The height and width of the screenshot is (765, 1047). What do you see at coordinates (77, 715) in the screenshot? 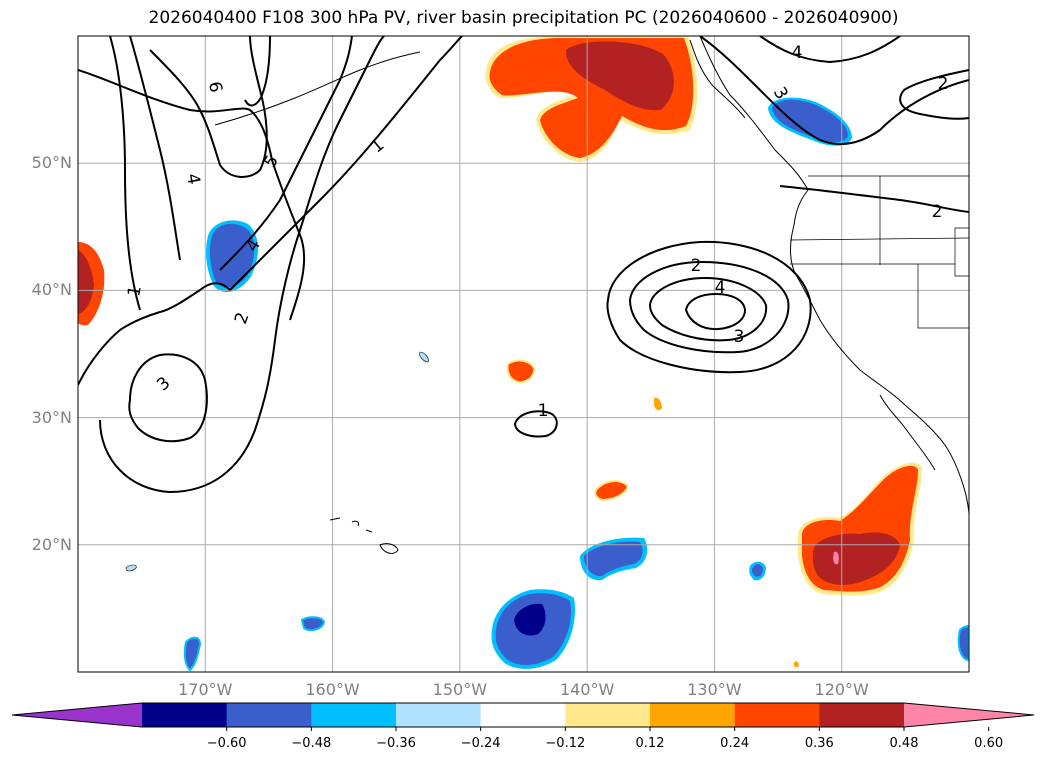
I see `colorbar-extend-low` at bounding box center [77, 715].